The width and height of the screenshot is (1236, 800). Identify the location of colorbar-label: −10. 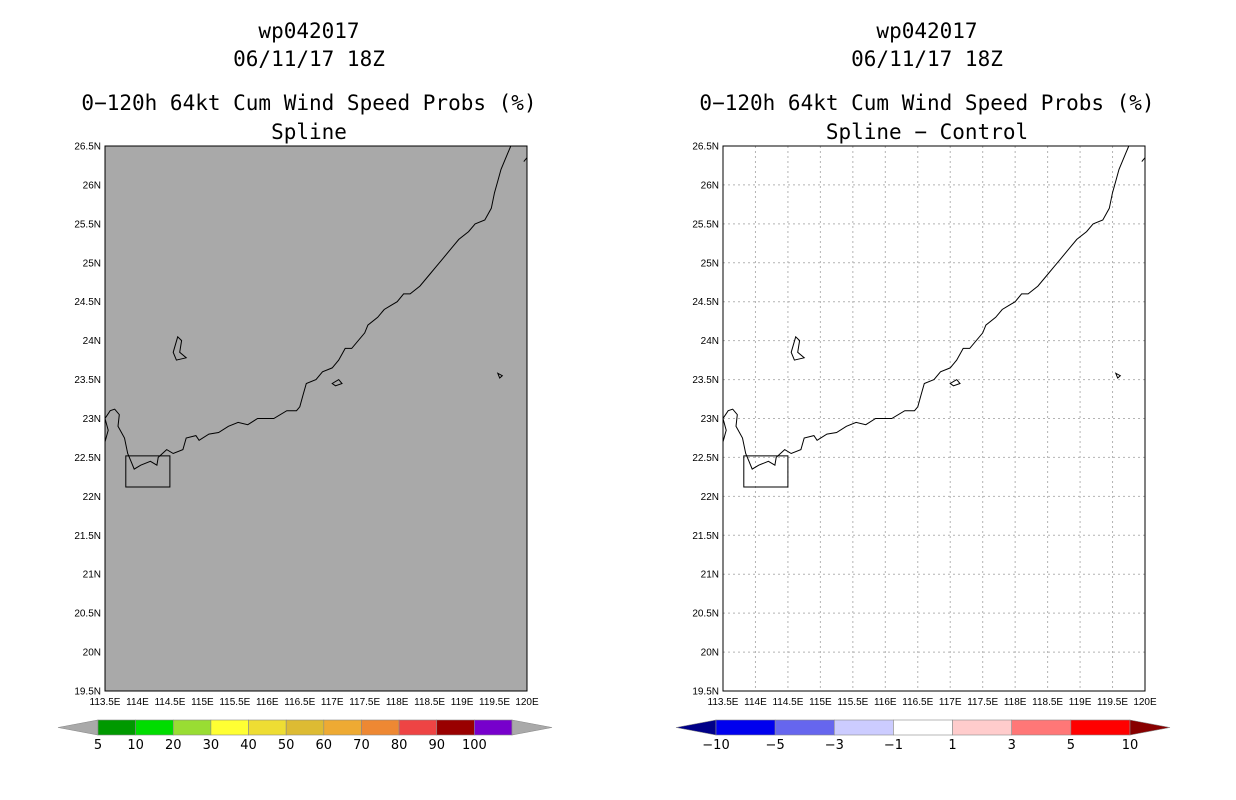
(715, 745).